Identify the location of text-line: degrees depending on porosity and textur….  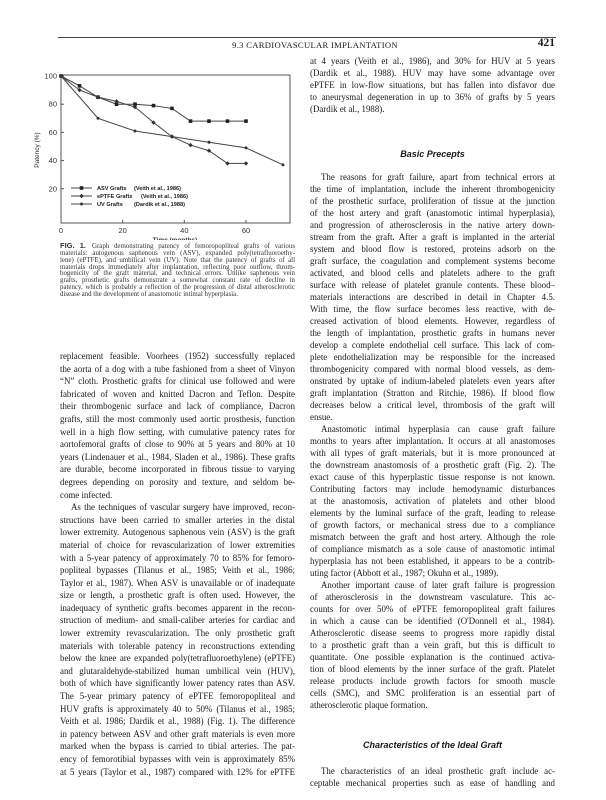
(177, 481).